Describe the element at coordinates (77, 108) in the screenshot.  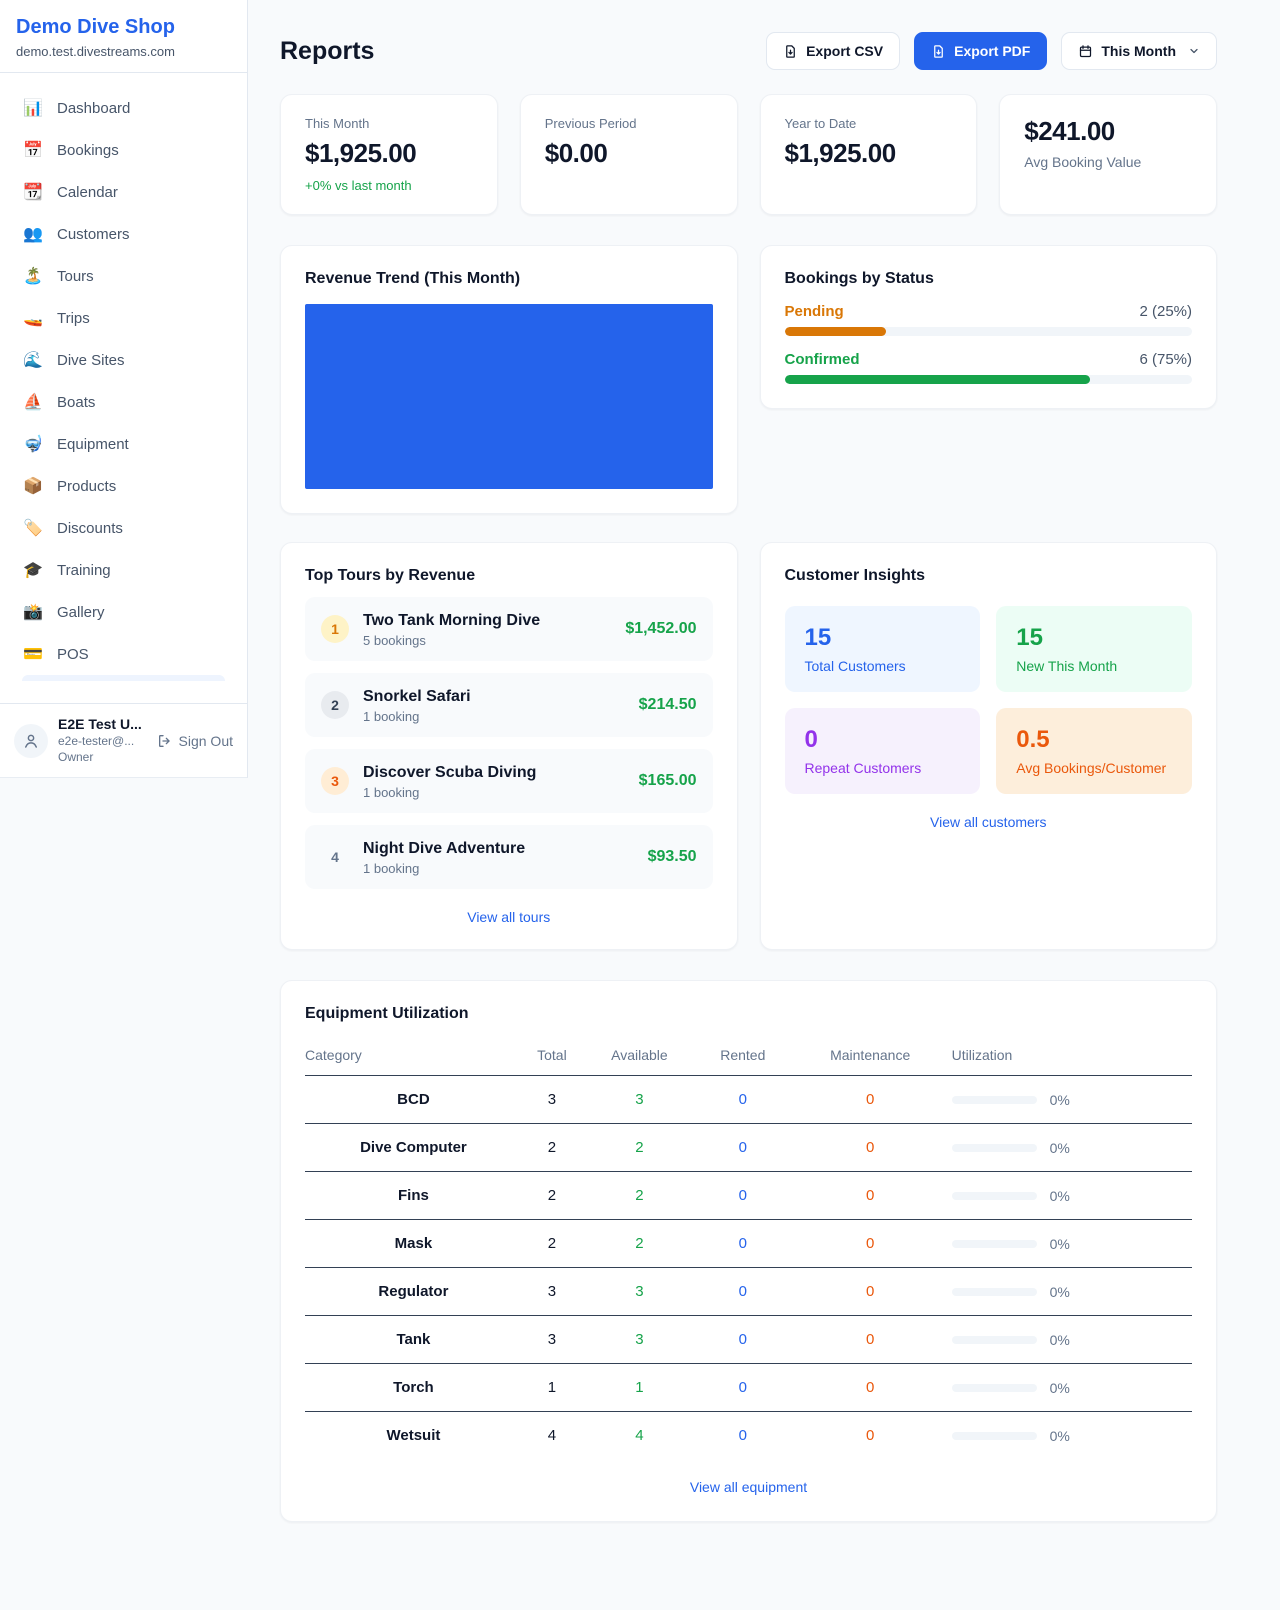
I see `sidebar-item-dashboard: 📊 Dashboard` at that location.